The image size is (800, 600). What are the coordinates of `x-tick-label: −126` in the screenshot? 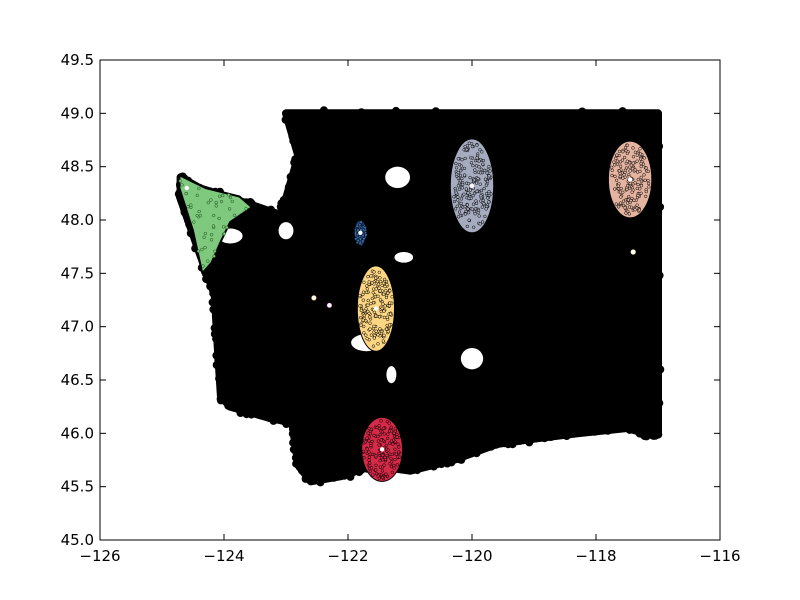 It's located at (99, 556).